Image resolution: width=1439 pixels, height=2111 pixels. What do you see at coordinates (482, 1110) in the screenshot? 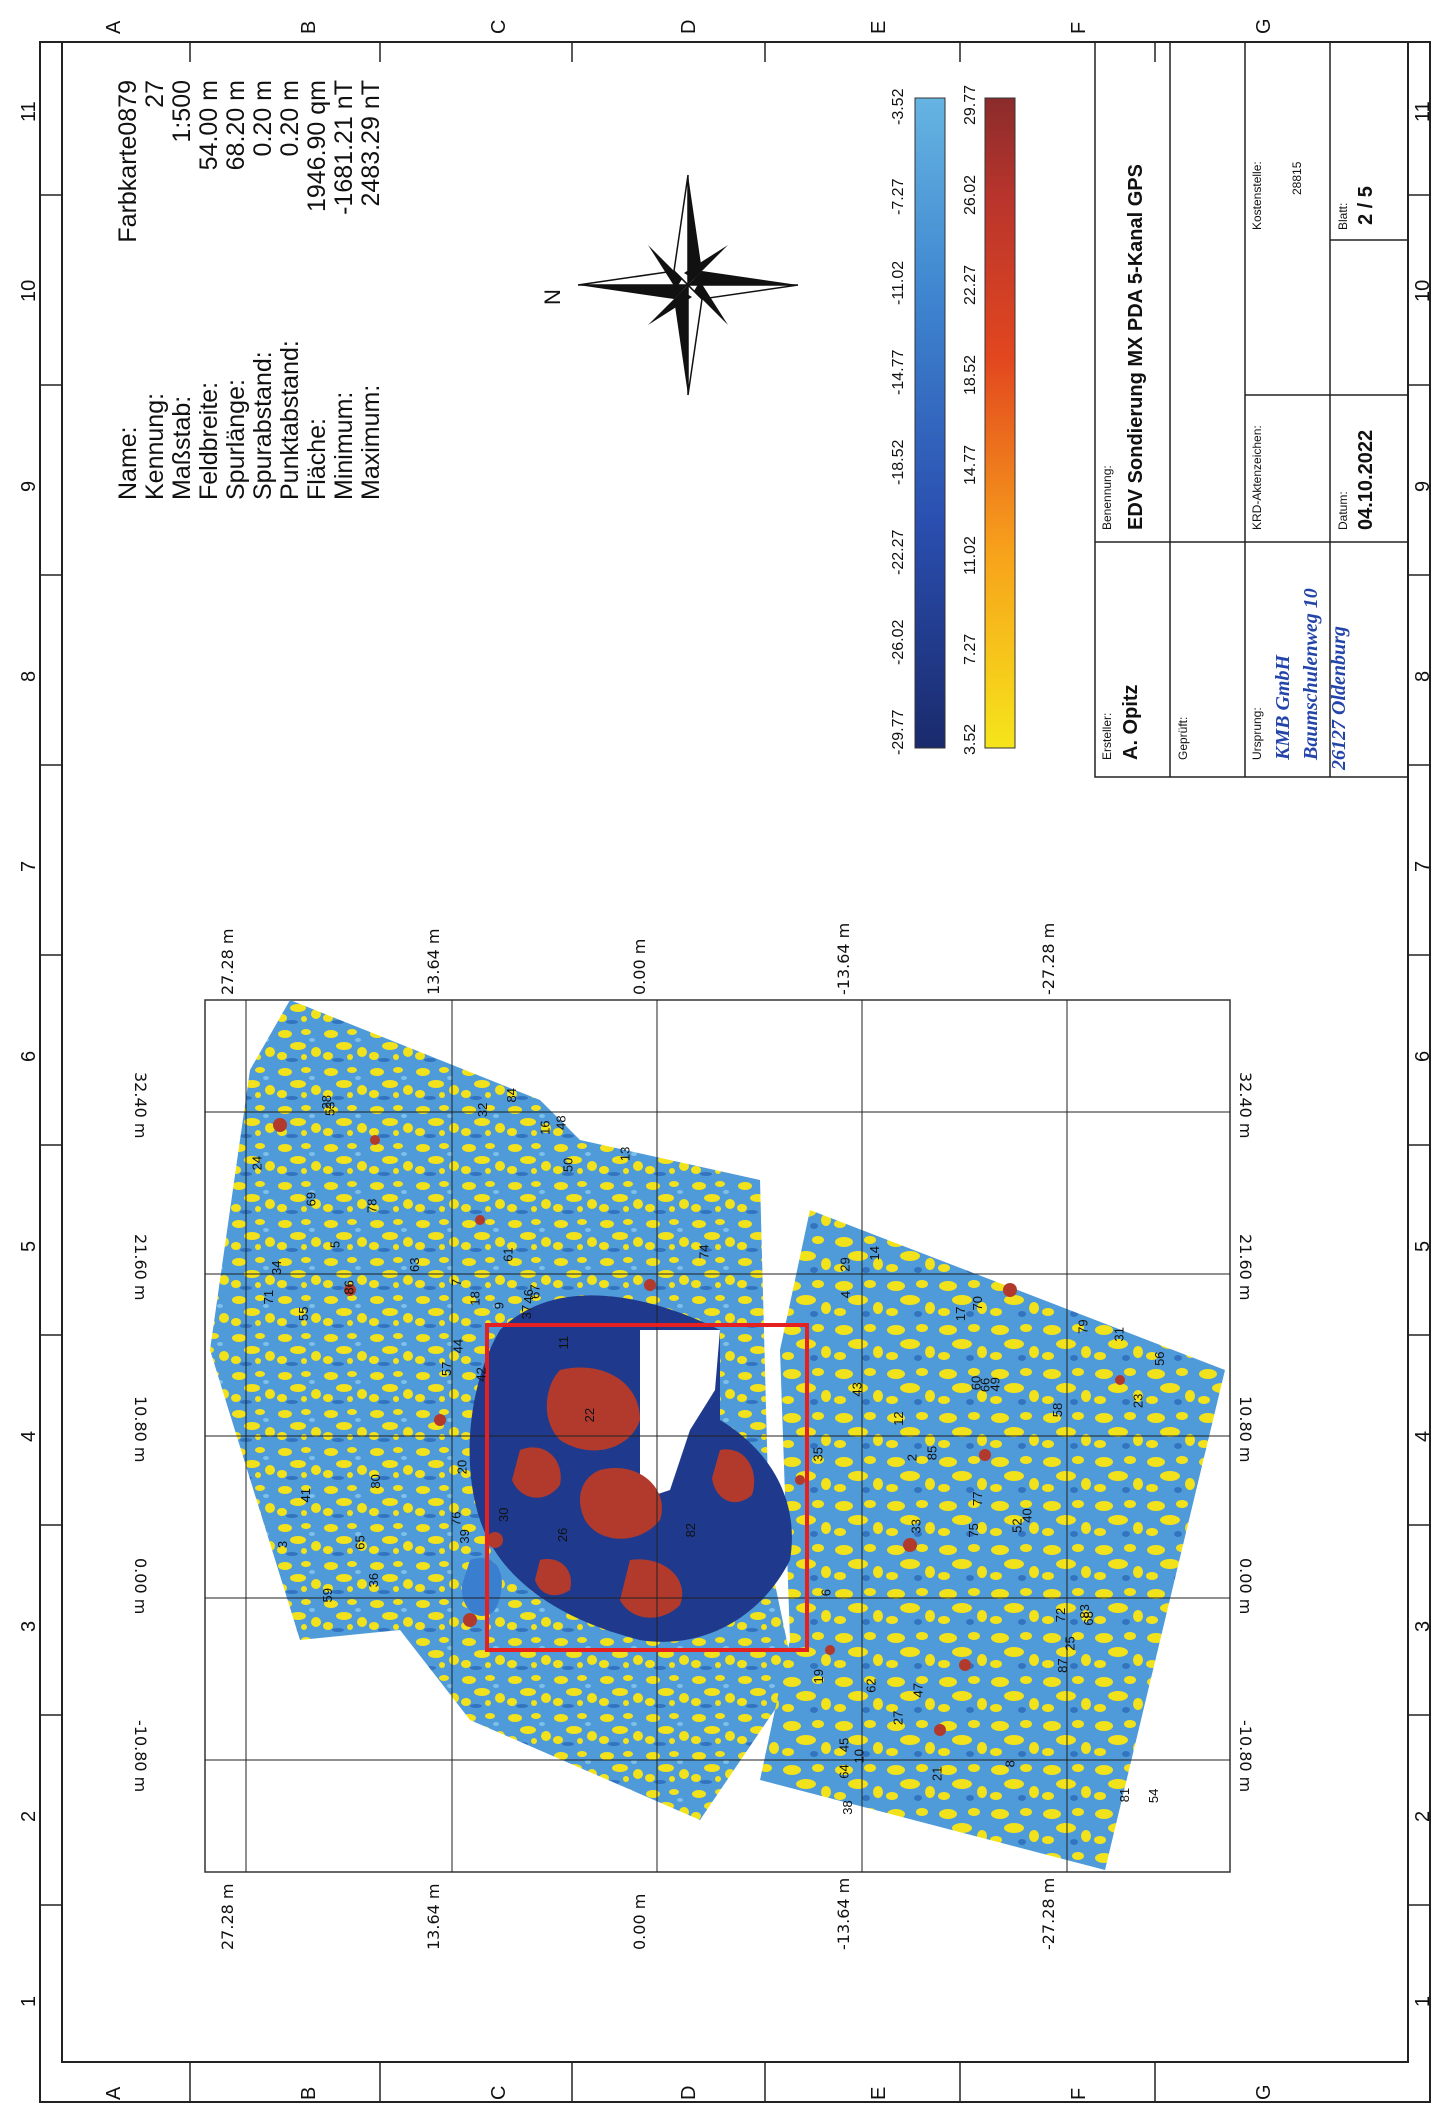
I see `anomaly-number: 32` at bounding box center [482, 1110].